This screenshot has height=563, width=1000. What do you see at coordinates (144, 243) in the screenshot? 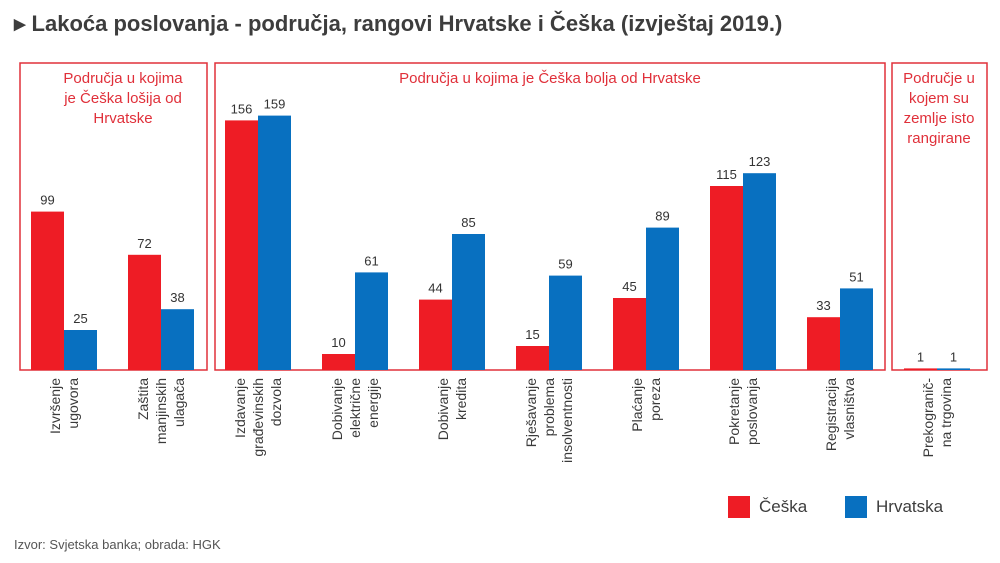
I see `data-label-ceska-2: 72` at bounding box center [144, 243].